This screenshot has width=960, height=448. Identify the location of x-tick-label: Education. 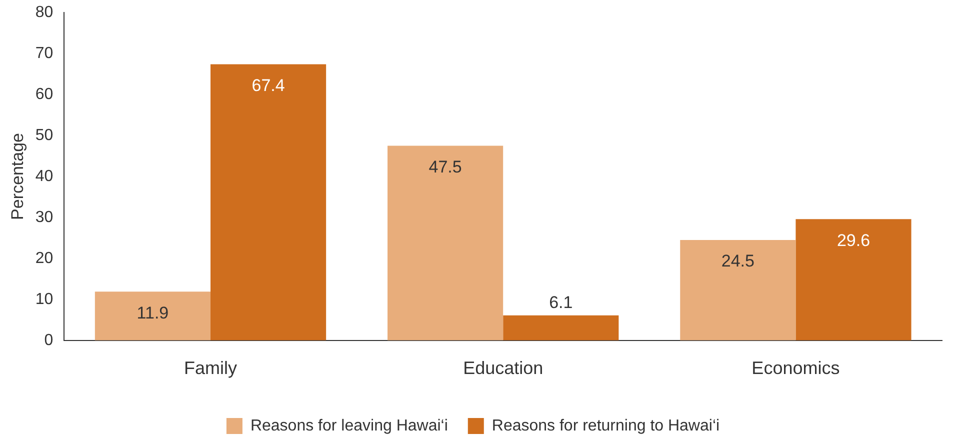
(503, 368).